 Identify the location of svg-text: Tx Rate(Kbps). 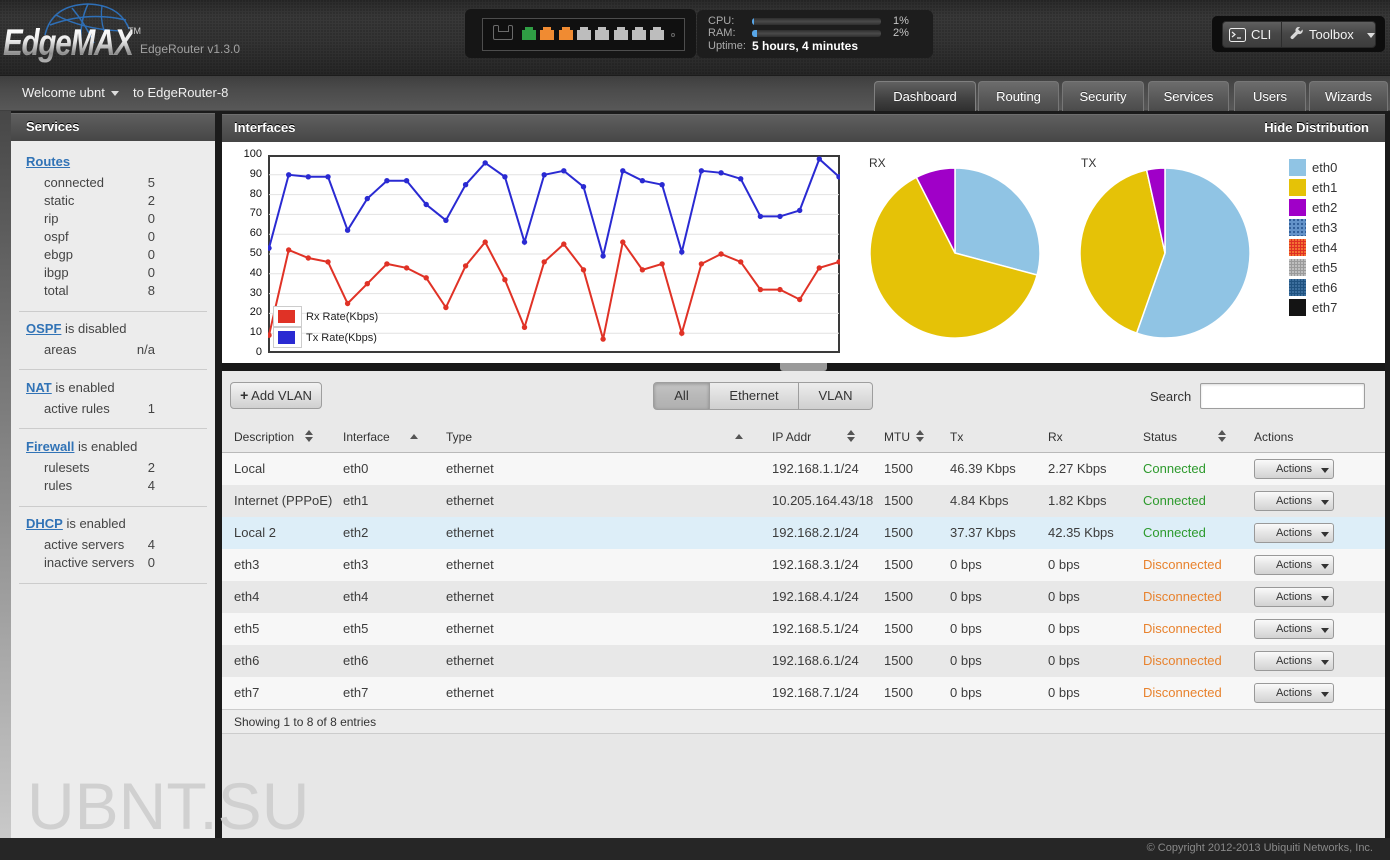
(341, 338).